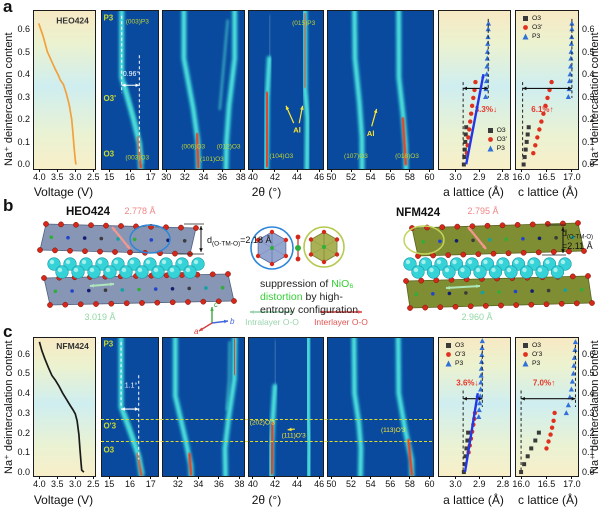 This screenshot has height=514, width=600. I want to click on heo-xrd-contour-30-38: (006)O3 (101)O3 (012)O3 30 32 34 36 38, so click(203, 96).